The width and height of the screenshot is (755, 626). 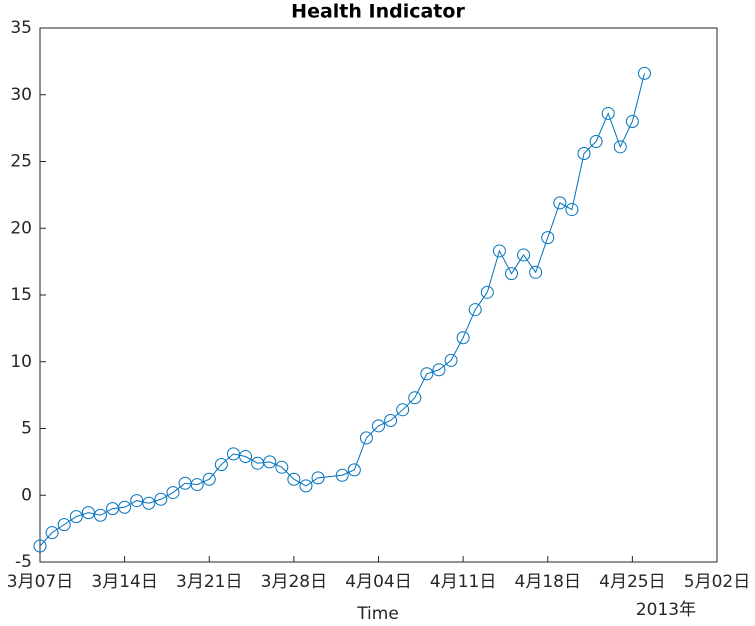 What do you see at coordinates (378, 582) in the screenshot?
I see `x-tick-label: 4月04日` at bounding box center [378, 582].